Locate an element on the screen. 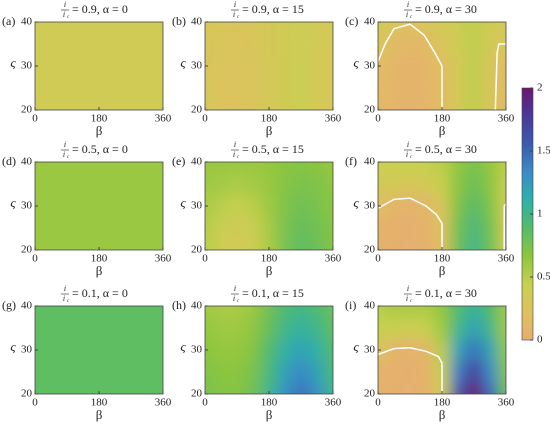 The width and height of the screenshot is (550, 430). colorbar-tick-label: 1.5 is located at coordinates (543, 151).